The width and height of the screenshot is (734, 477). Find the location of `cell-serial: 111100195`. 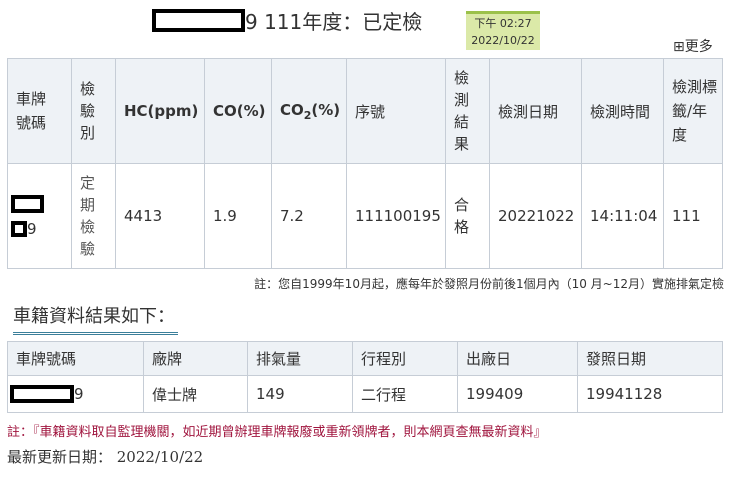

cell-serial: 111100195 is located at coordinates (396, 216).